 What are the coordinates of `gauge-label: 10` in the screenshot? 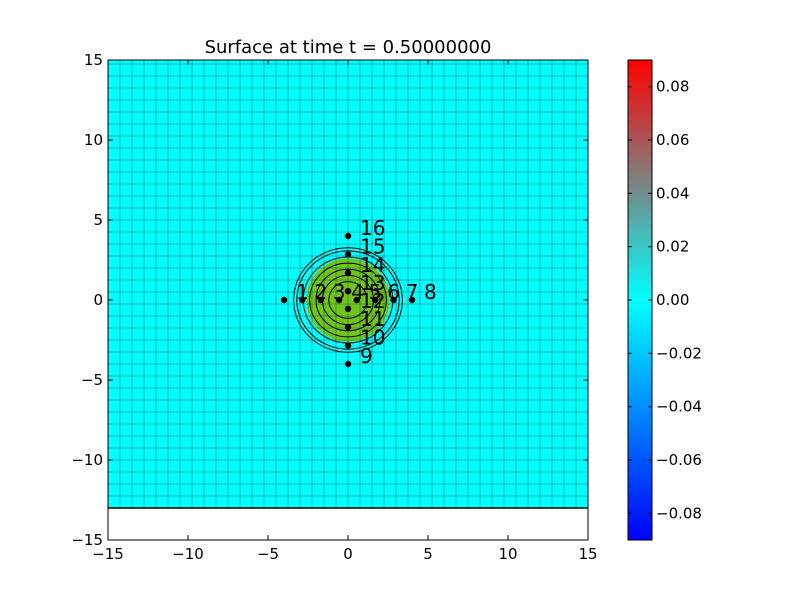 It's located at (372, 338).